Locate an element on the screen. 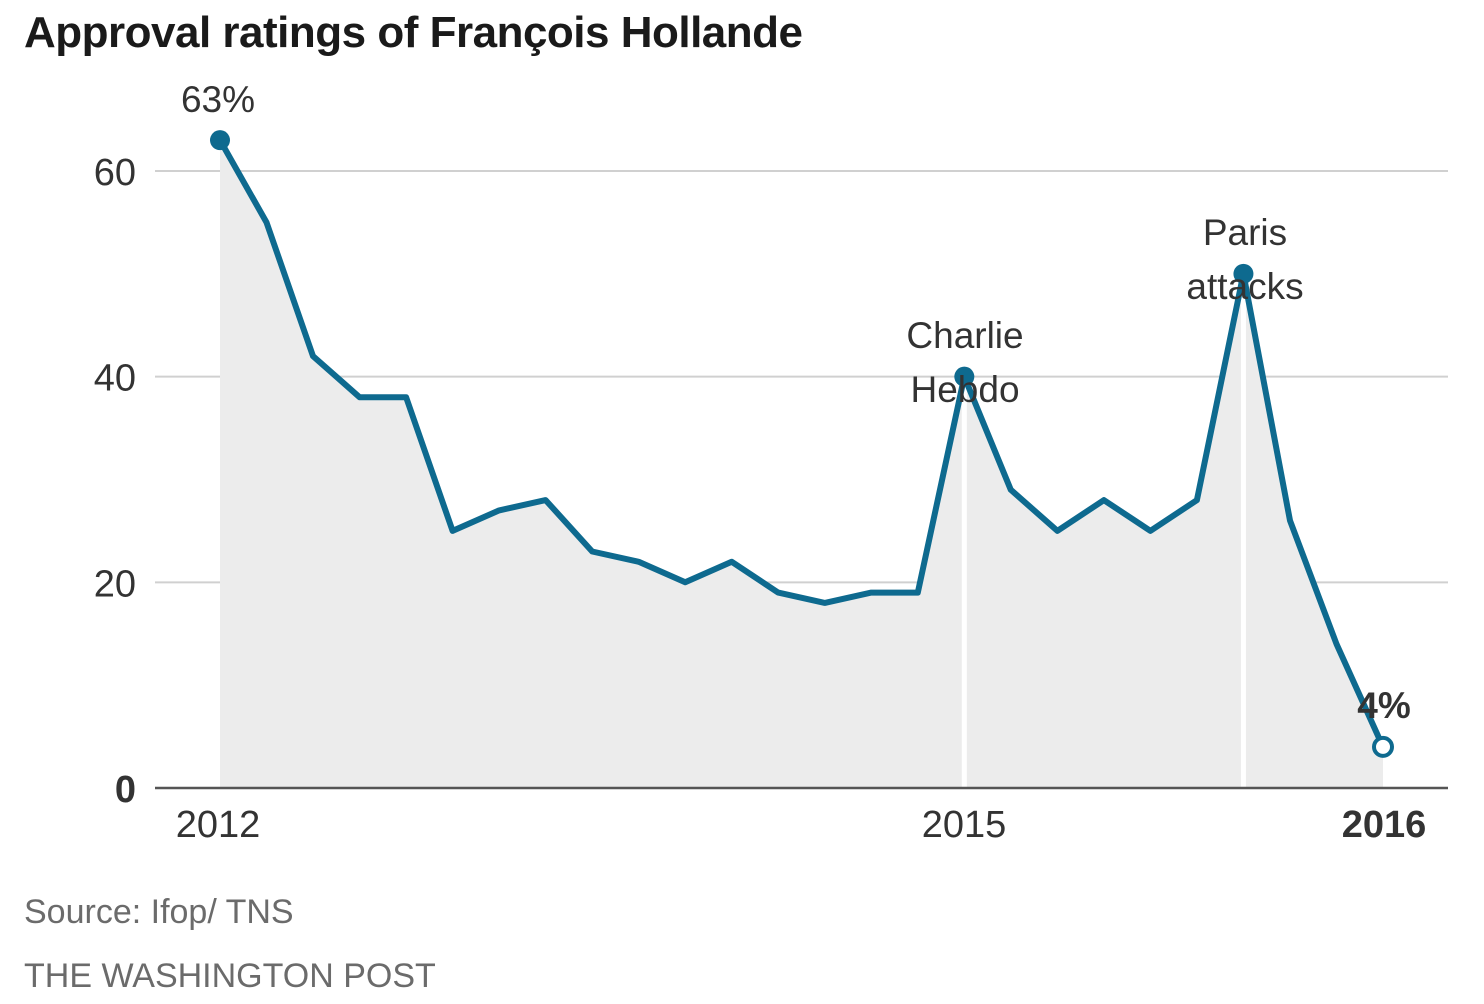 This screenshot has width=1484, height=1004. x-axis-ticks: 2012 2015 2016 is located at coordinates (801, 825).